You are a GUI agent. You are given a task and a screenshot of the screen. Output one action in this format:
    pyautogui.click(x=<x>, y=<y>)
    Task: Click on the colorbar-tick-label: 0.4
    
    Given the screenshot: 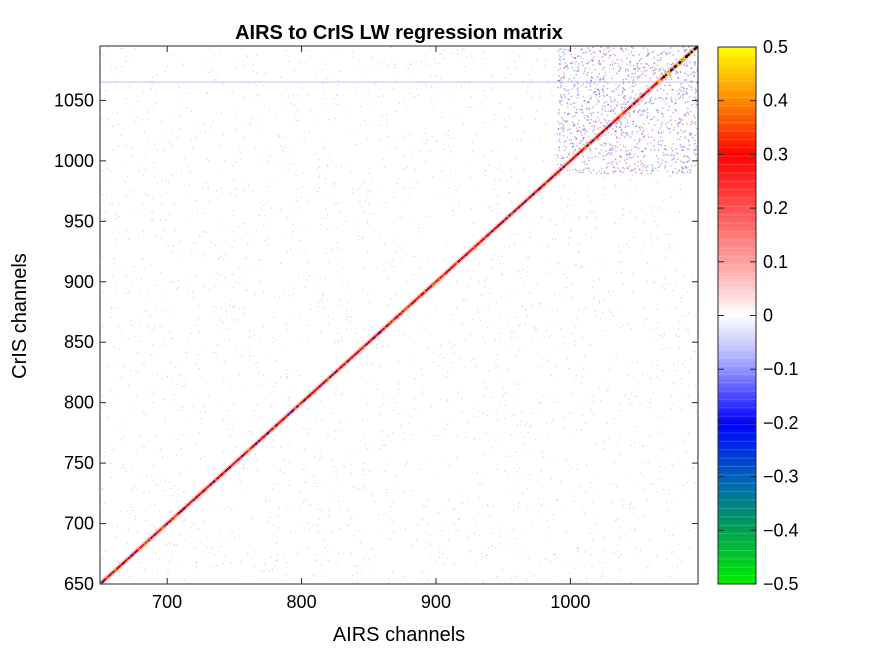 What is the action you would take?
    pyautogui.click(x=775, y=101)
    